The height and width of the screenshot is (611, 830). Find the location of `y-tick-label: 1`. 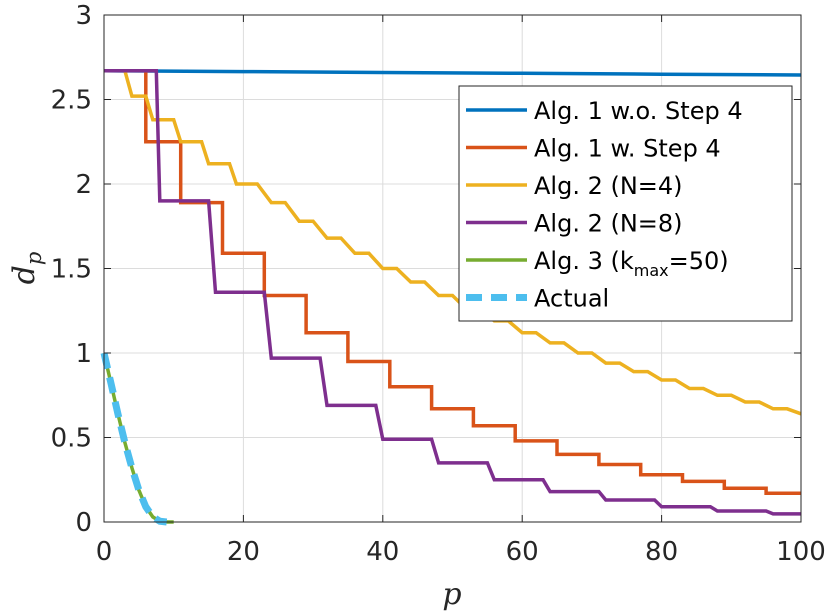

y-tick-label: 1 is located at coordinates (83, 354).